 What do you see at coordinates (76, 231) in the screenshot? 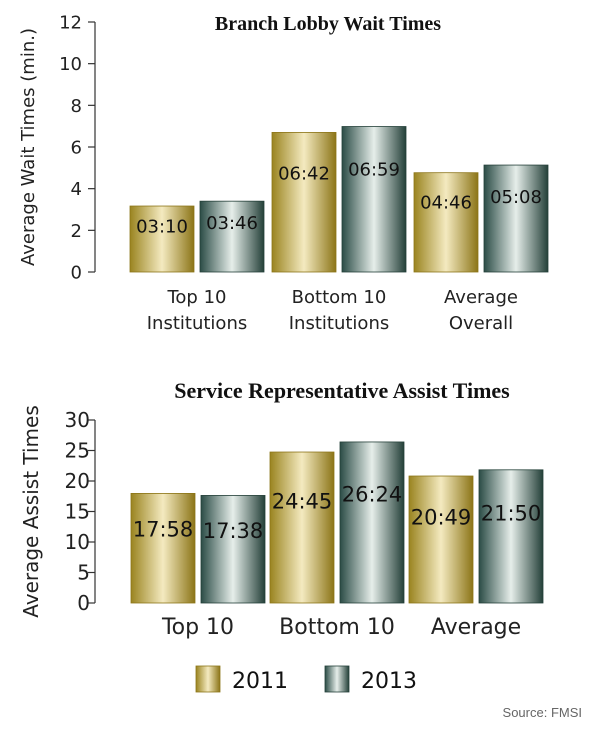
I see `y-tick-label: 2` at bounding box center [76, 231].